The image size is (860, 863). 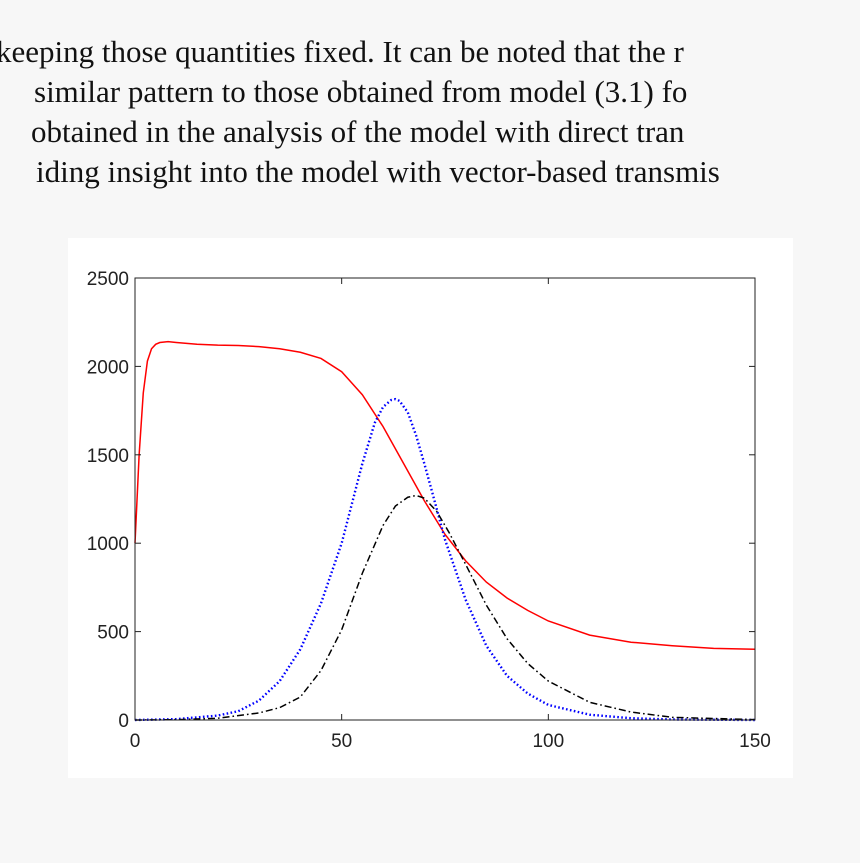 I want to click on y-tick-label: 1000, so click(x=108, y=544).